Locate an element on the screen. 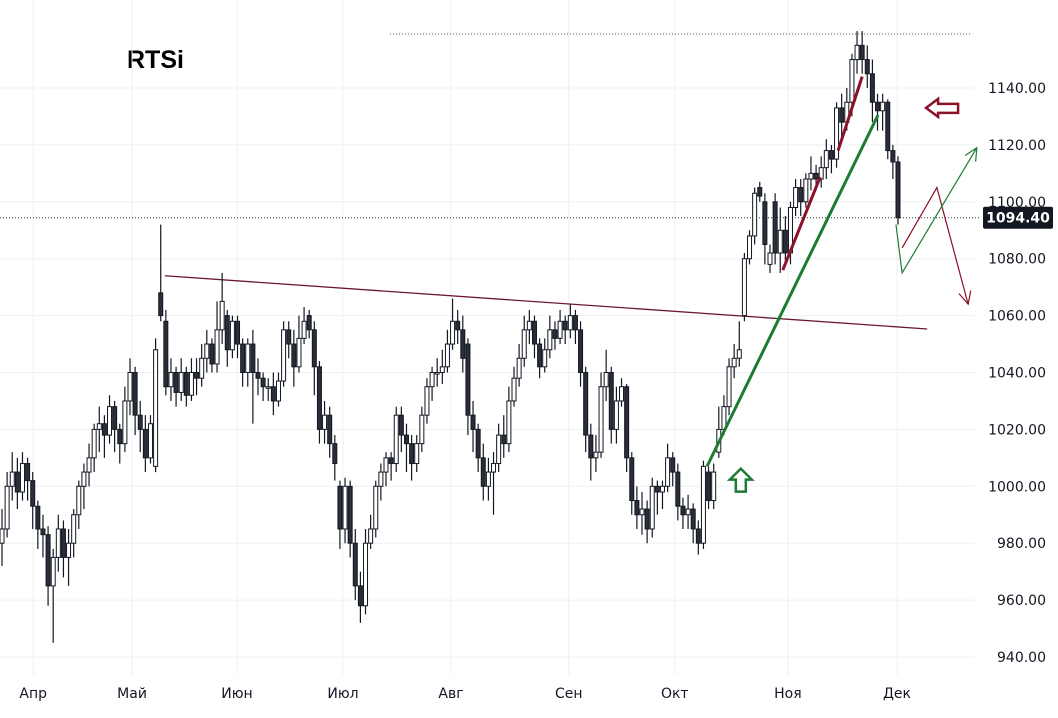 Image resolution: width=1058 pixels, height=718 pixels. x-tick-label: Май is located at coordinates (132, 694).